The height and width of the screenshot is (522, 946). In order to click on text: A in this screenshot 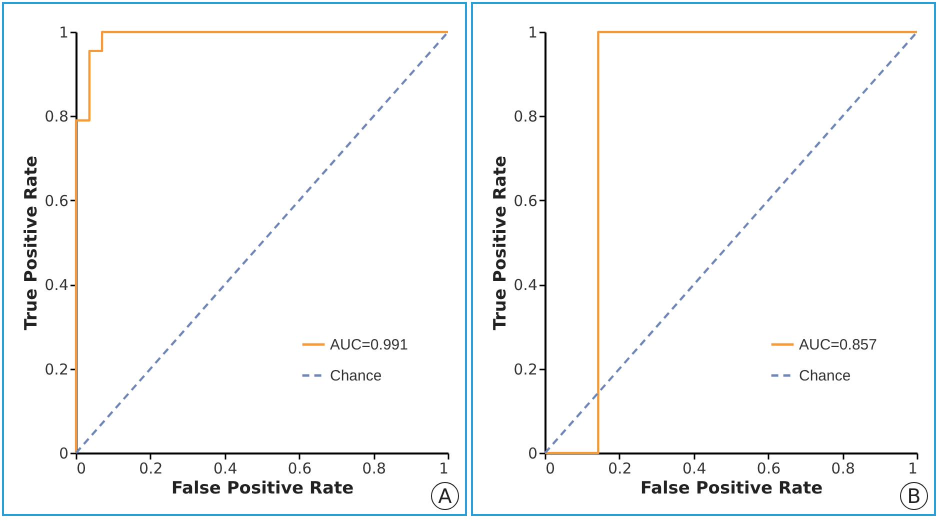, I will do `click(445, 496)`.